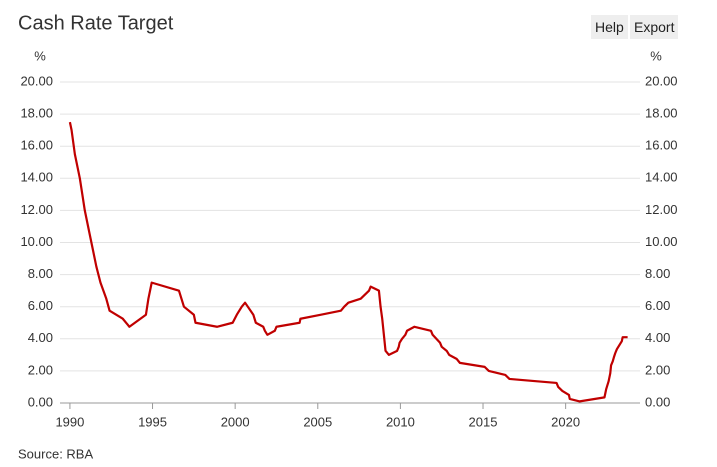 The width and height of the screenshot is (717, 467). What do you see at coordinates (657, 401) in the screenshot?
I see `y2-tick-label: 0.00` at bounding box center [657, 401].